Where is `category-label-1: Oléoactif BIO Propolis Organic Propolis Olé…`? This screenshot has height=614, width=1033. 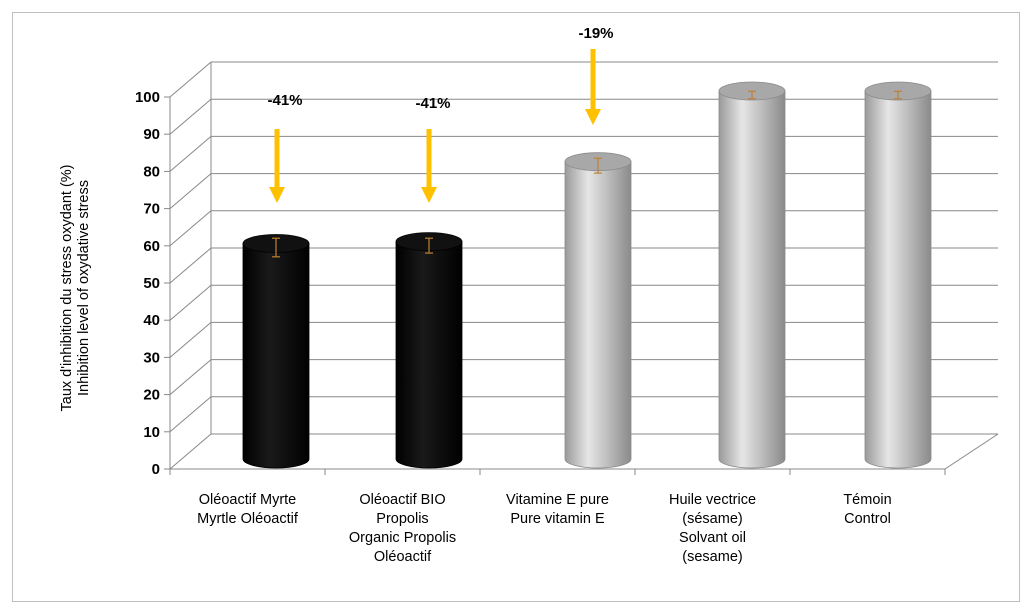
category-label-1: Oléoactif BIO Propolis Organic Propolis Olé… is located at coordinates (402, 528).